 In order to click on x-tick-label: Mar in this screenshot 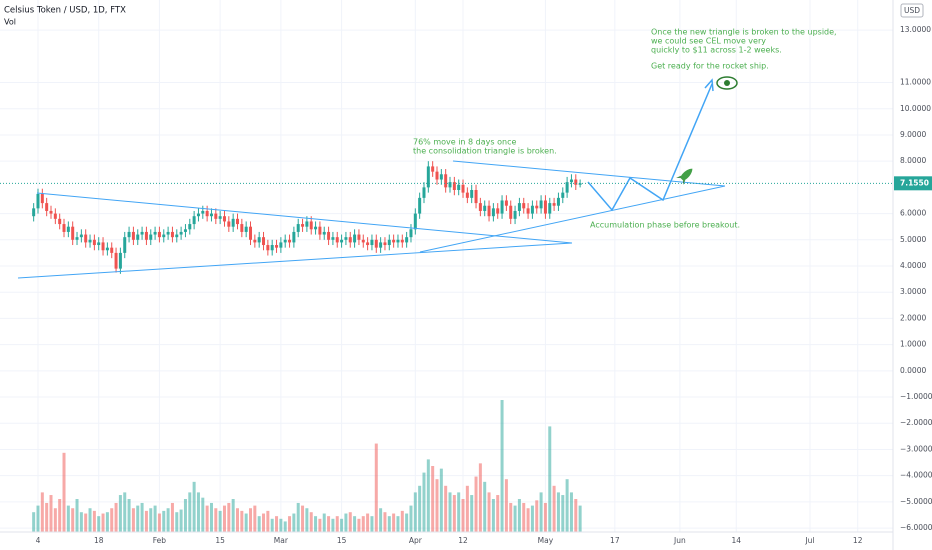, I will do `click(281, 540)`.